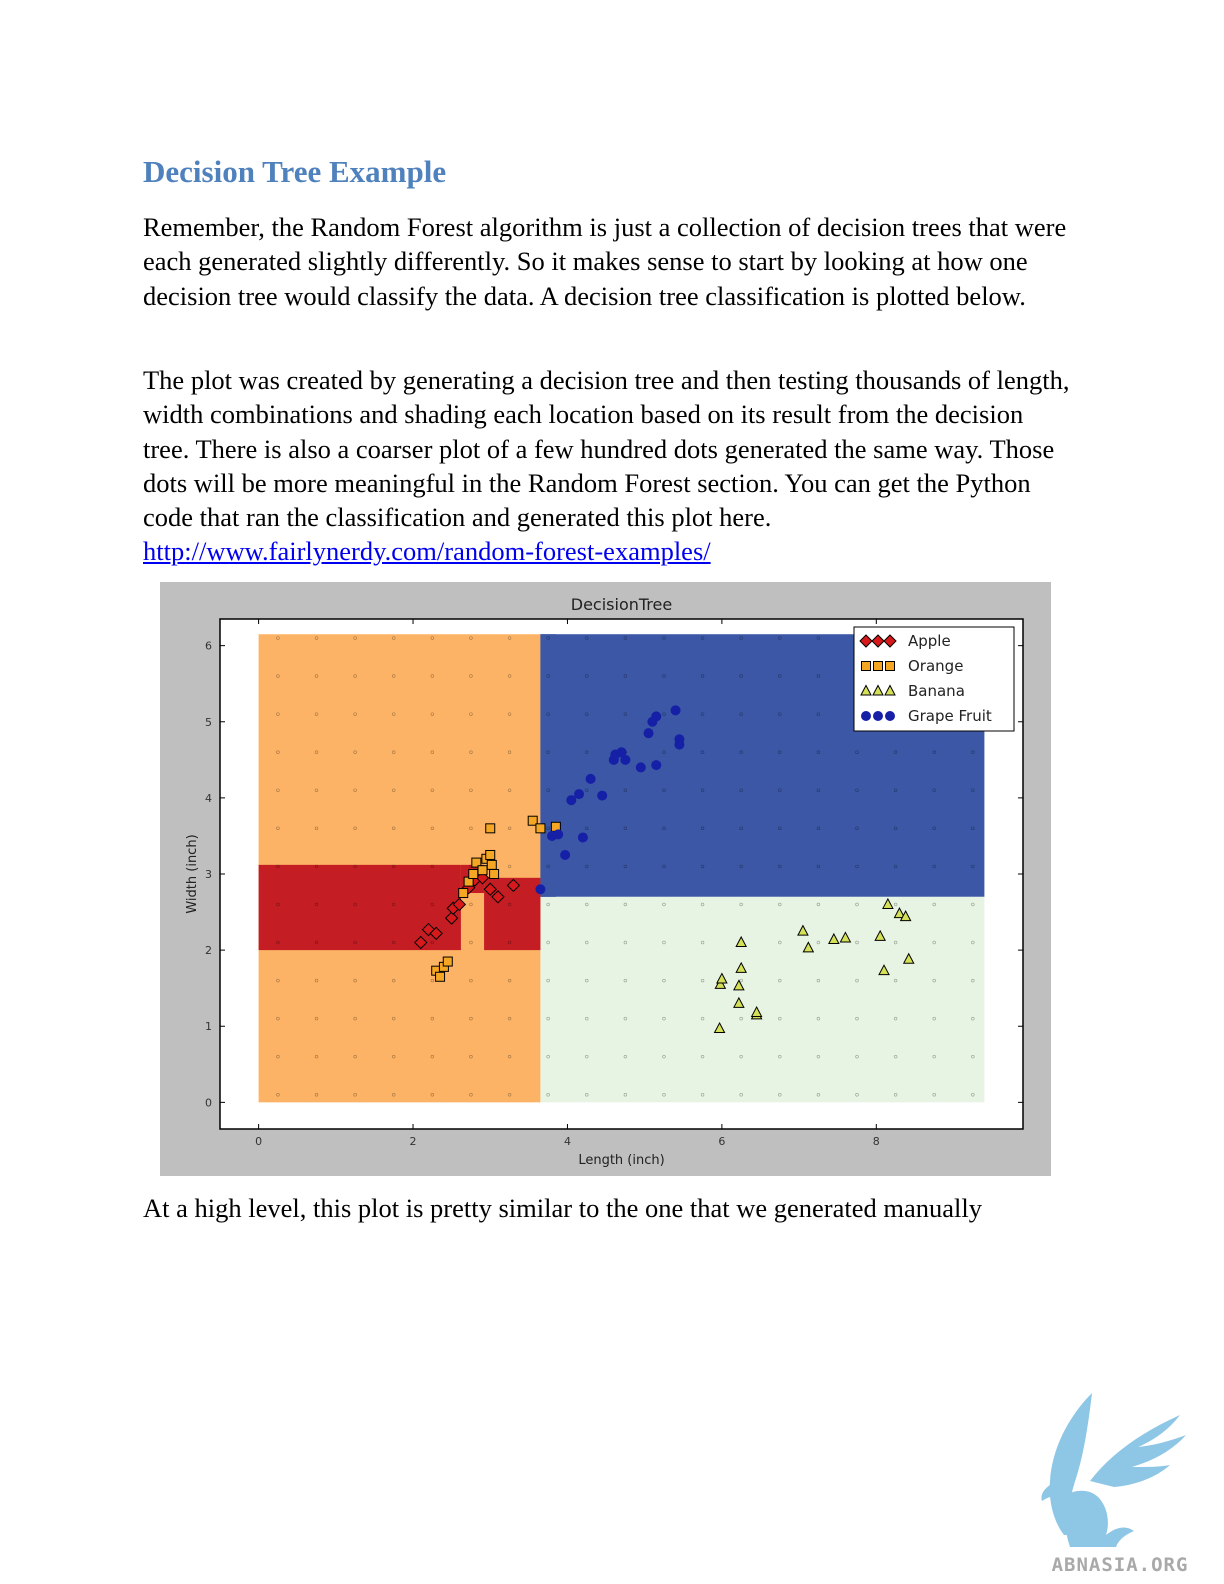 This screenshot has width=1224, height=1584. I want to click on legend-marker-banana, so click(866, 690).